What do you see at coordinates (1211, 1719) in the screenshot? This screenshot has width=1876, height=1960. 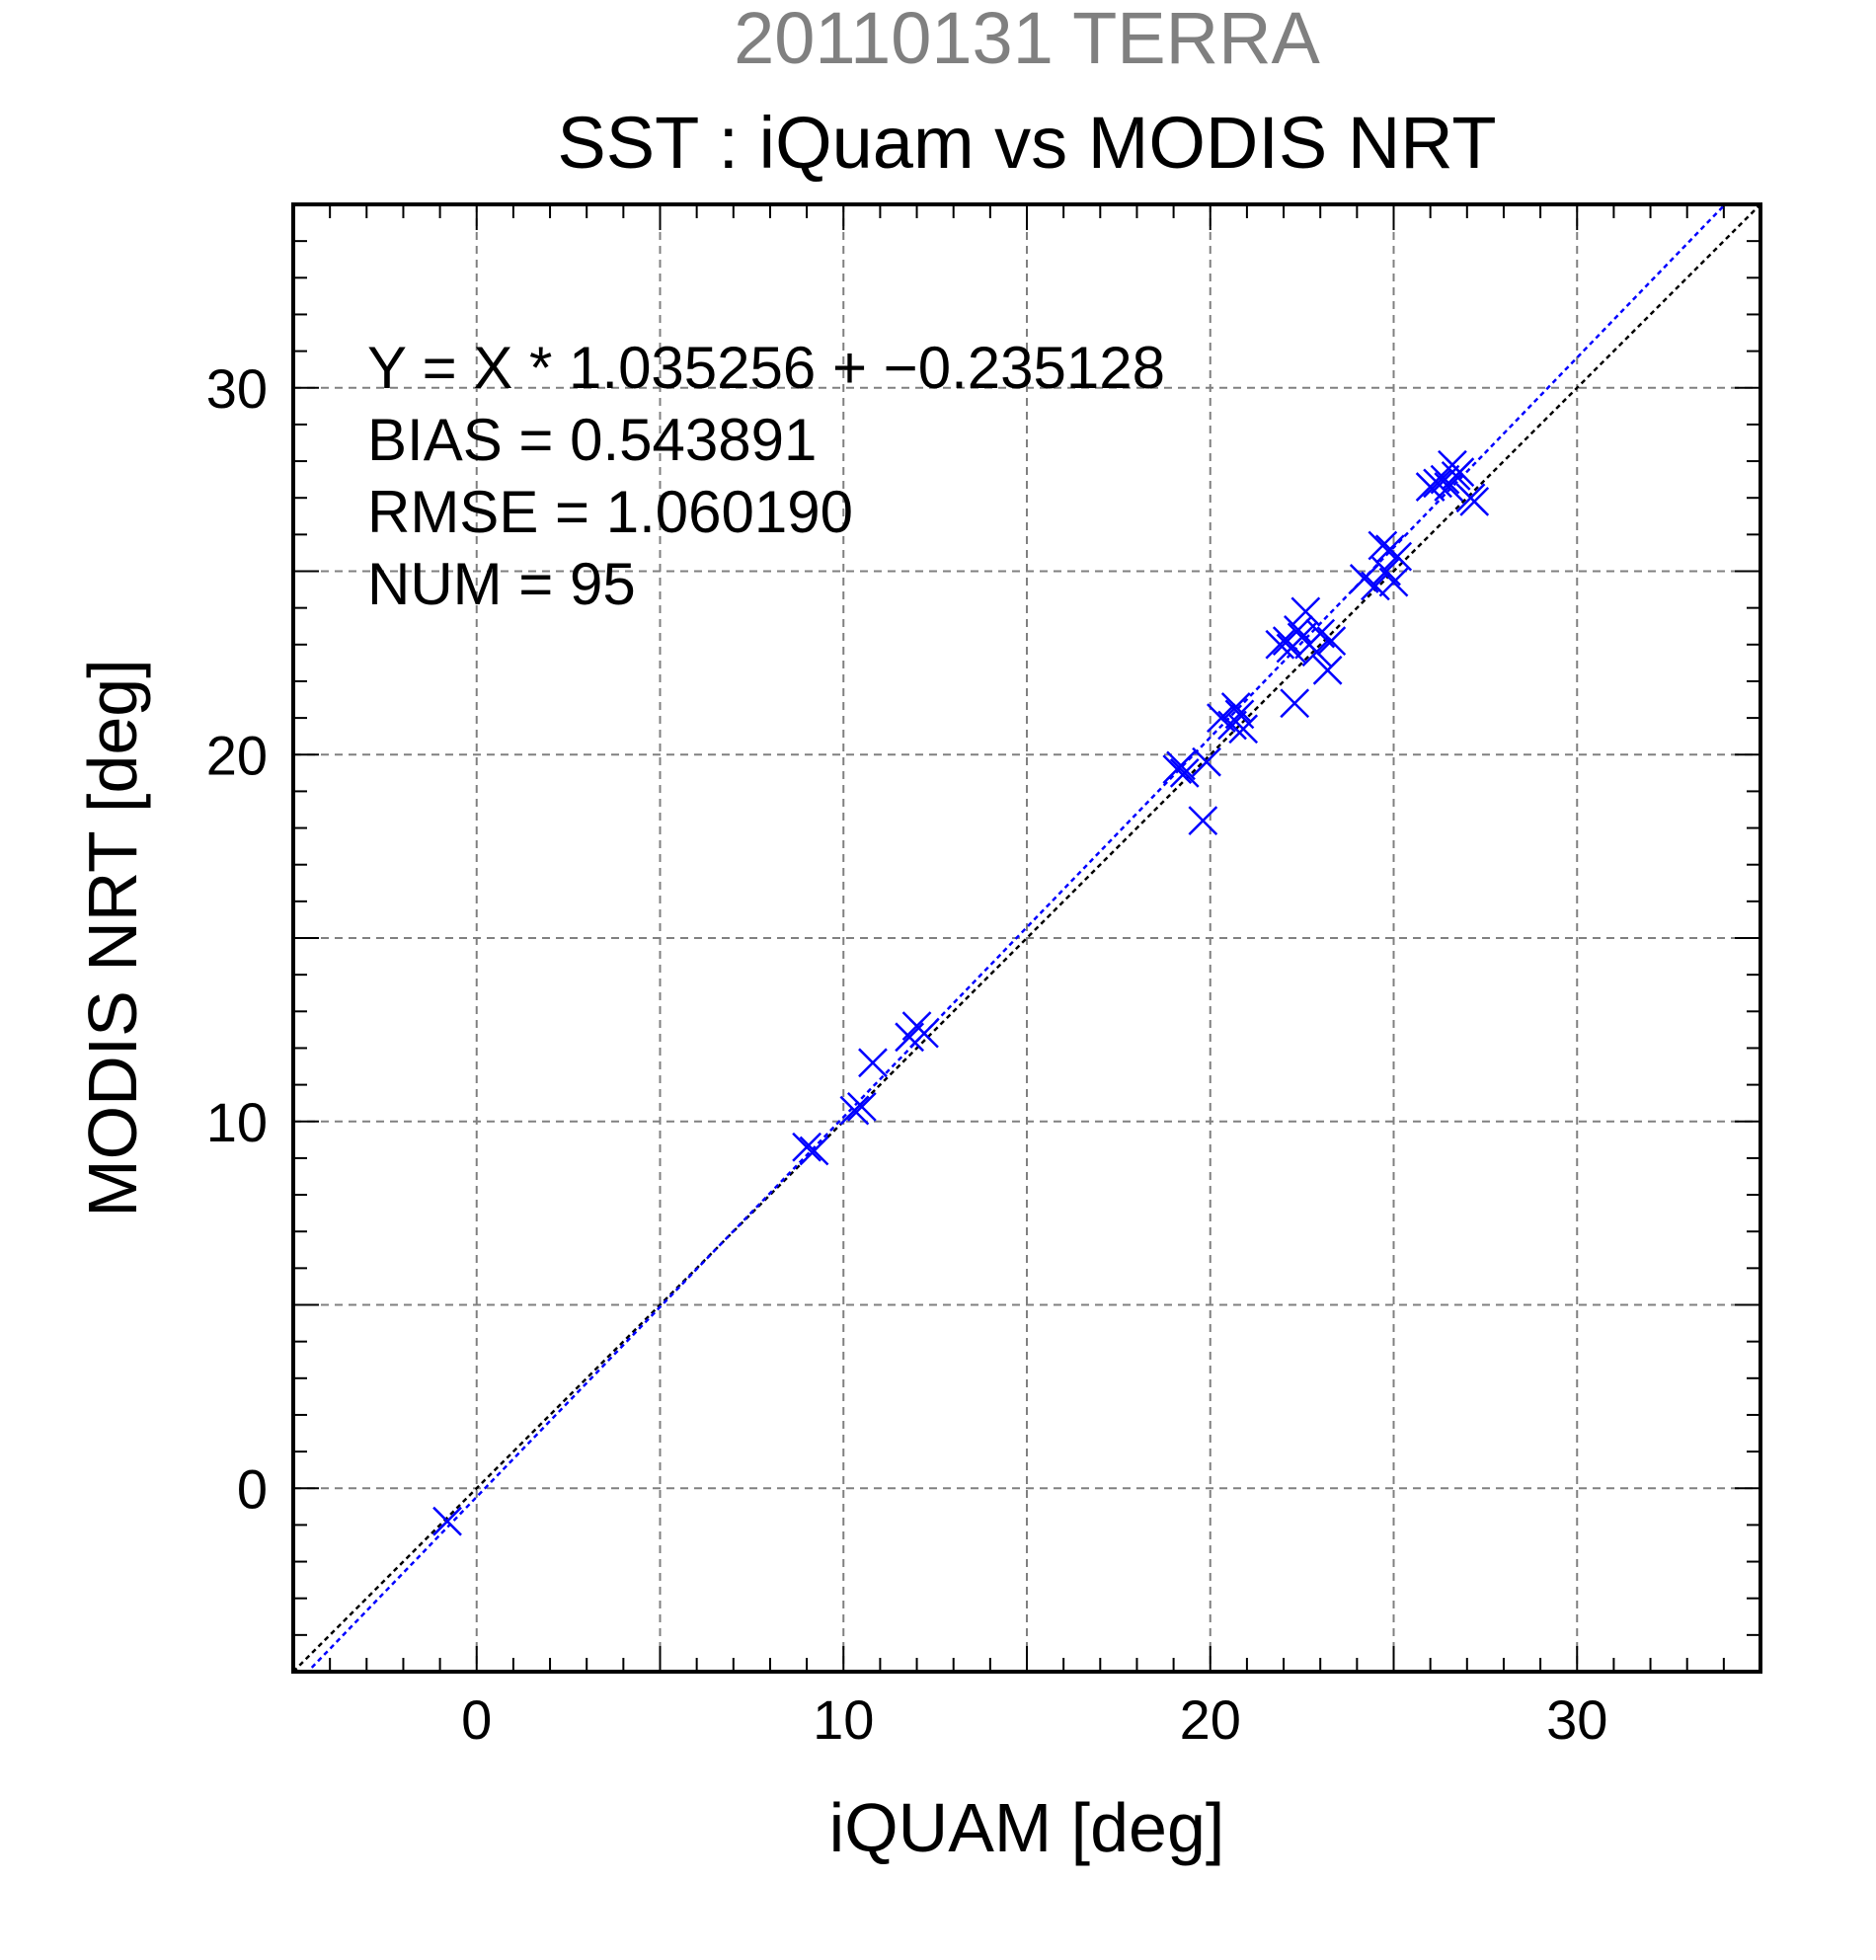 I see `x-tick-label: 20` at bounding box center [1211, 1719].